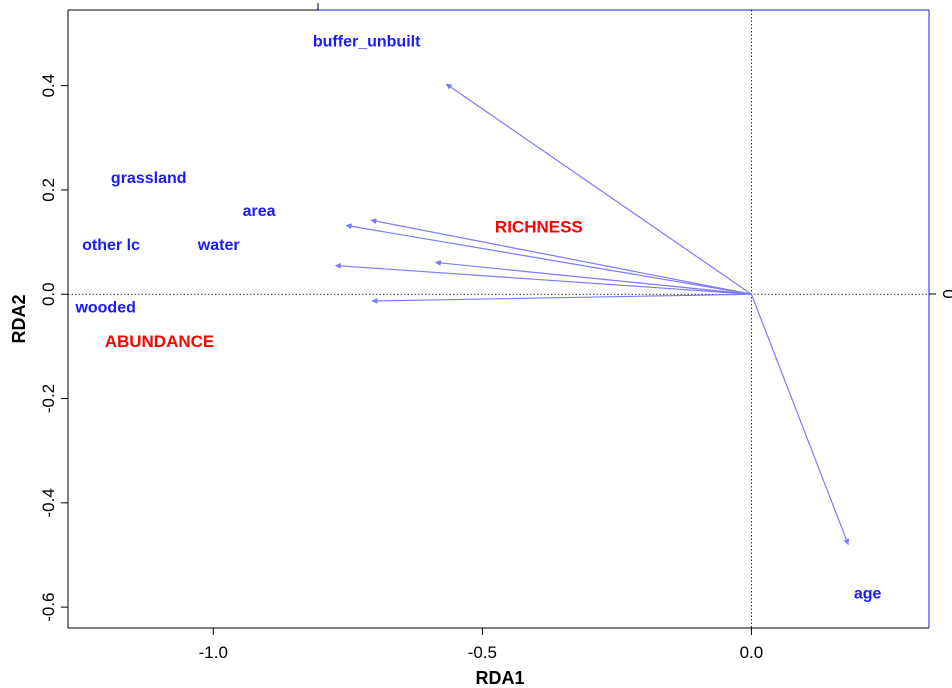 This screenshot has width=952, height=688. I want to click on response-abundance: ABUNDANCE, so click(160, 341).